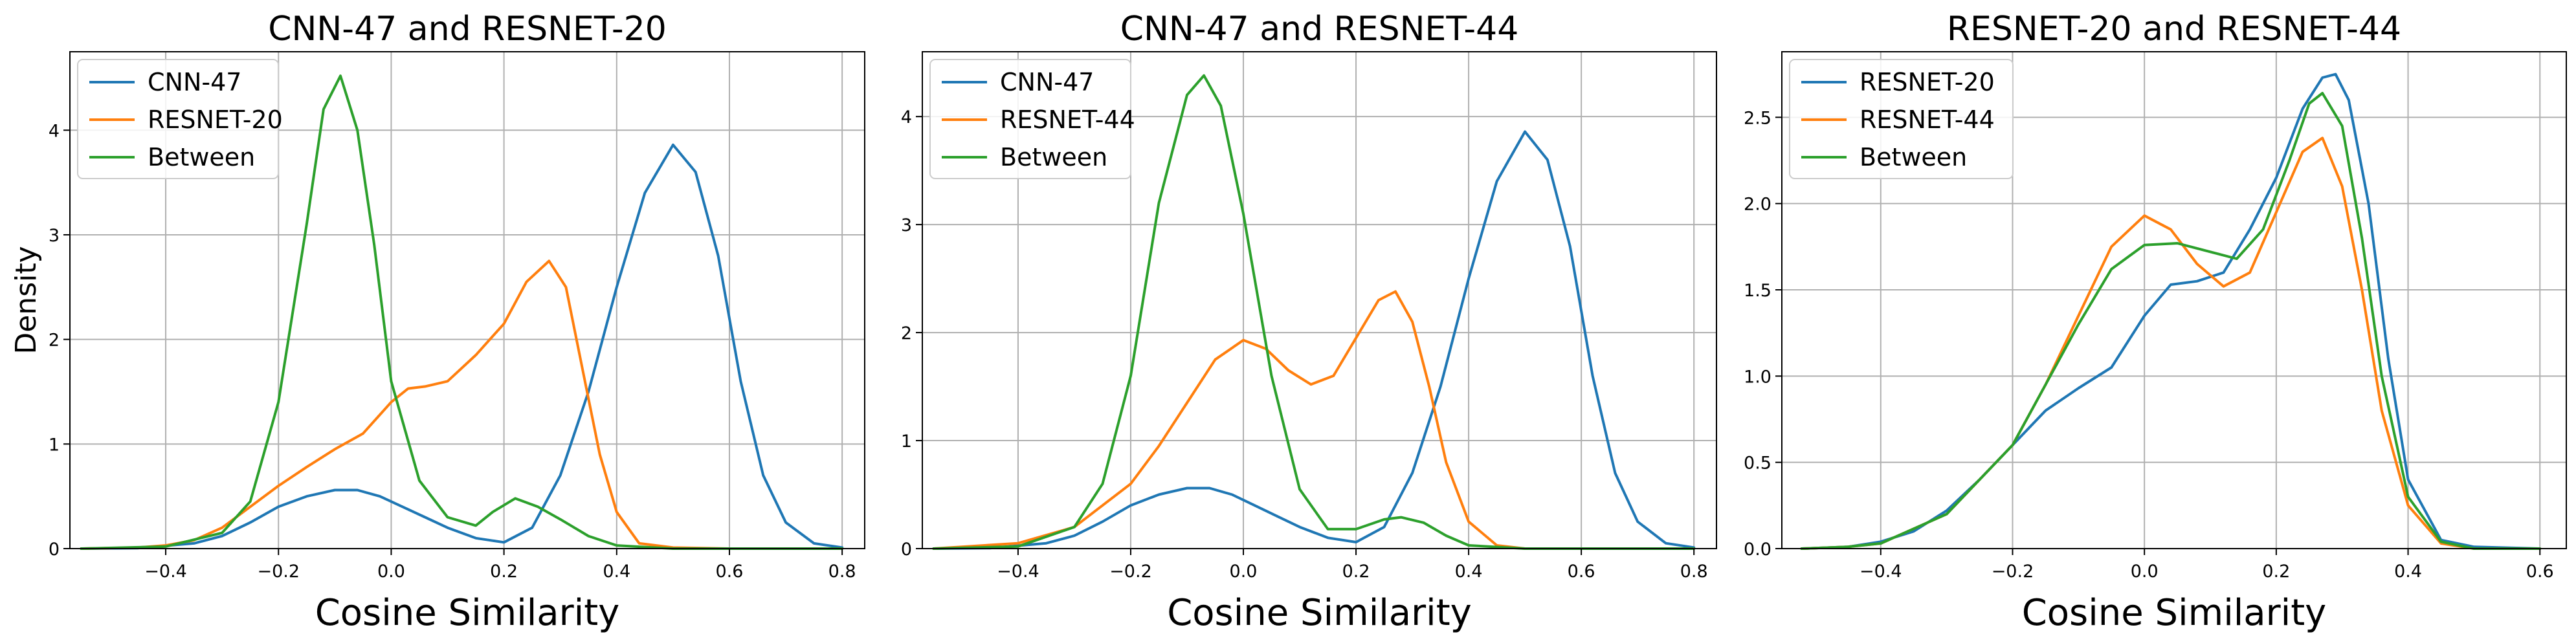  What do you see at coordinates (26, 300) in the screenshot?
I see `y-axis-label: Density` at bounding box center [26, 300].